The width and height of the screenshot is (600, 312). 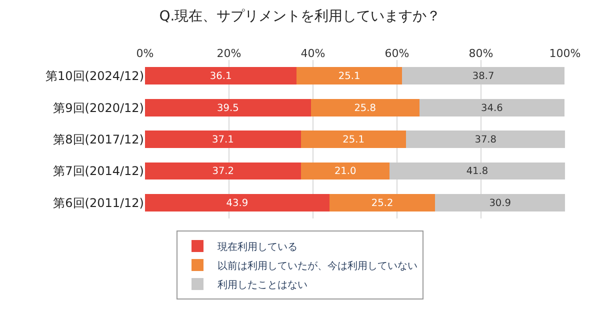 I want to click on data-label: 37.8, so click(x=485, y=140).